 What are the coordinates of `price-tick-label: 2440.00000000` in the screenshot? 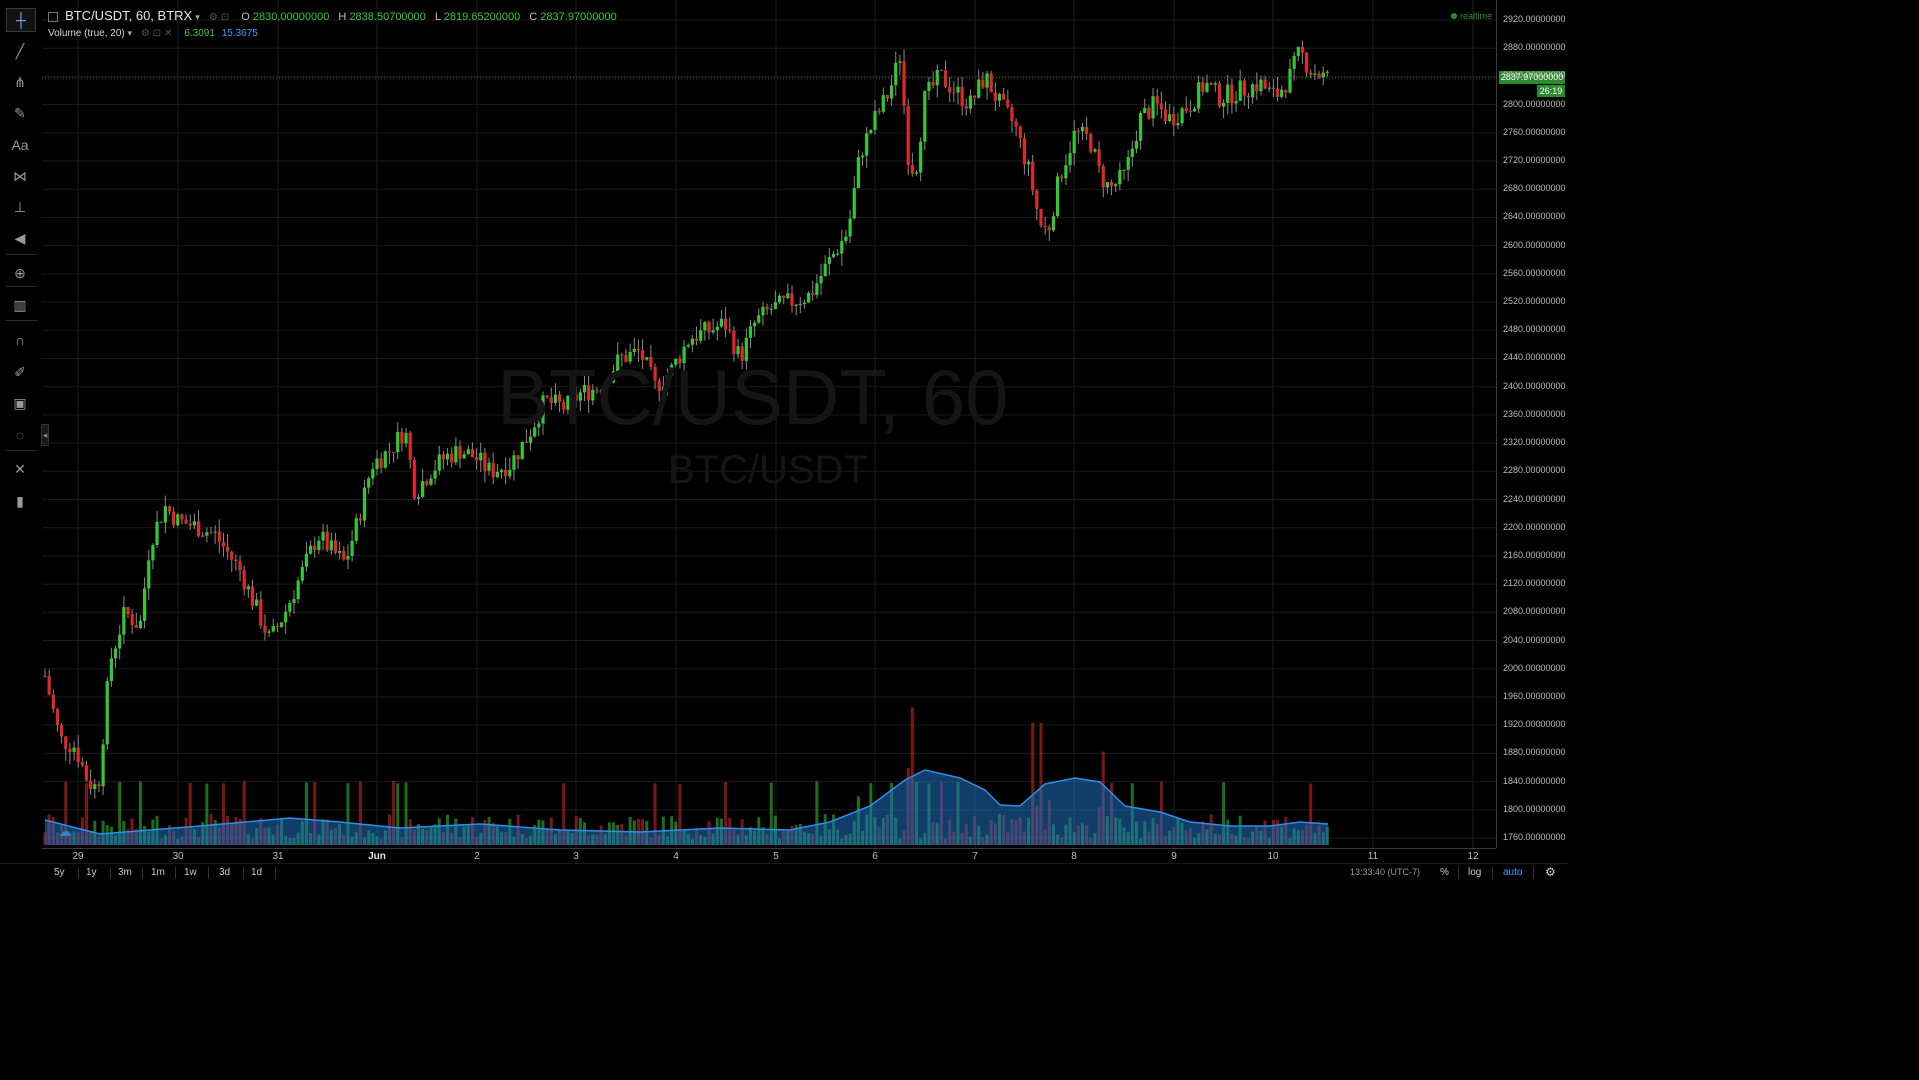 It's located at (1534, 357).